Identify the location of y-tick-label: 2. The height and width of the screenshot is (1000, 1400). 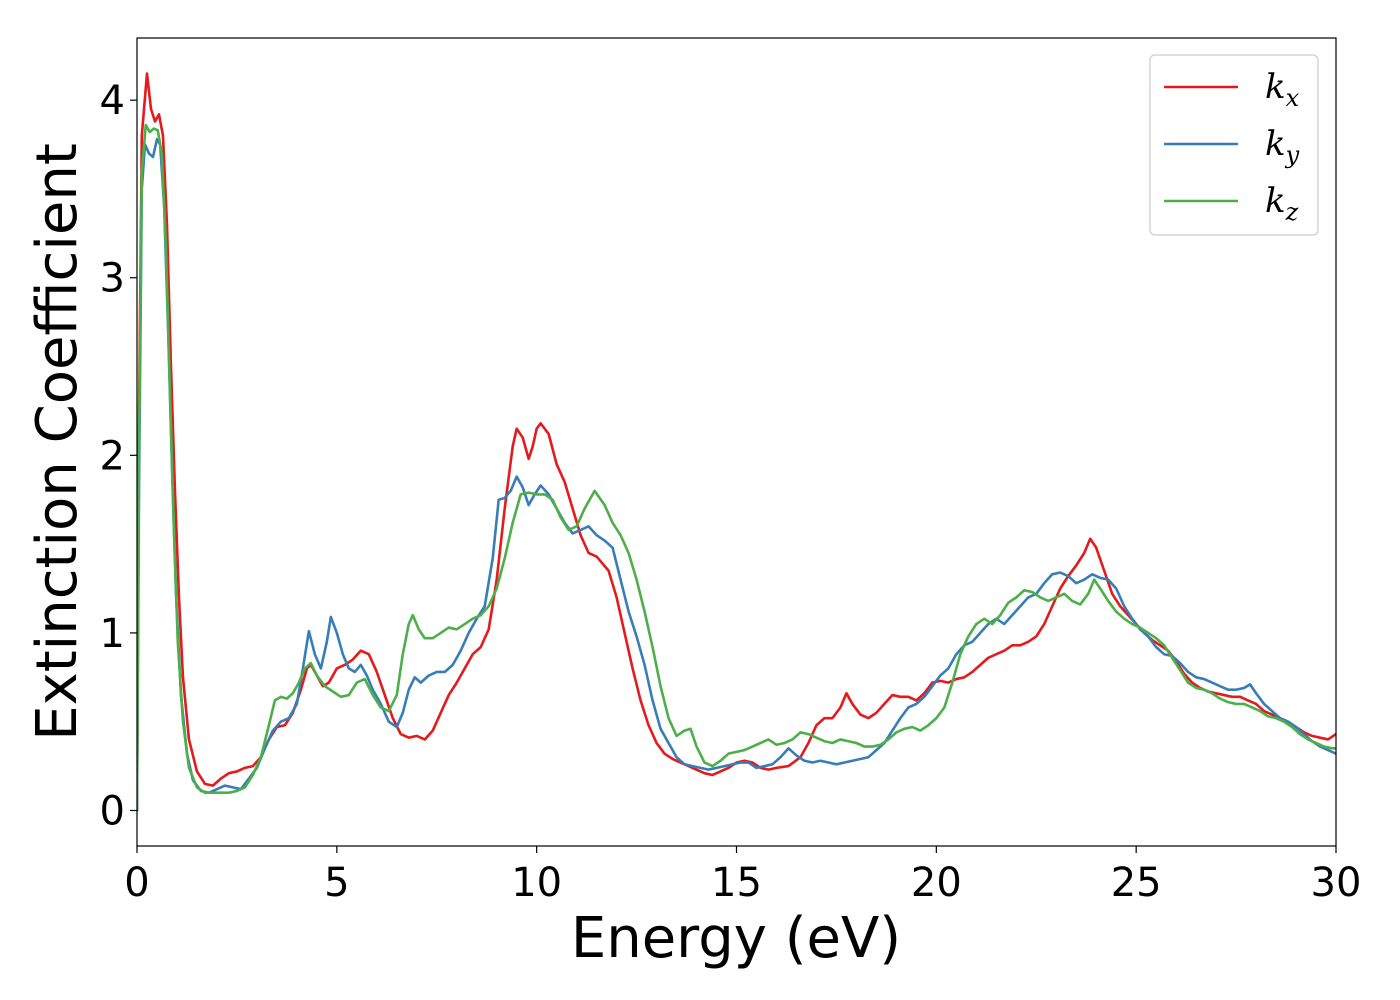
(112, 456).